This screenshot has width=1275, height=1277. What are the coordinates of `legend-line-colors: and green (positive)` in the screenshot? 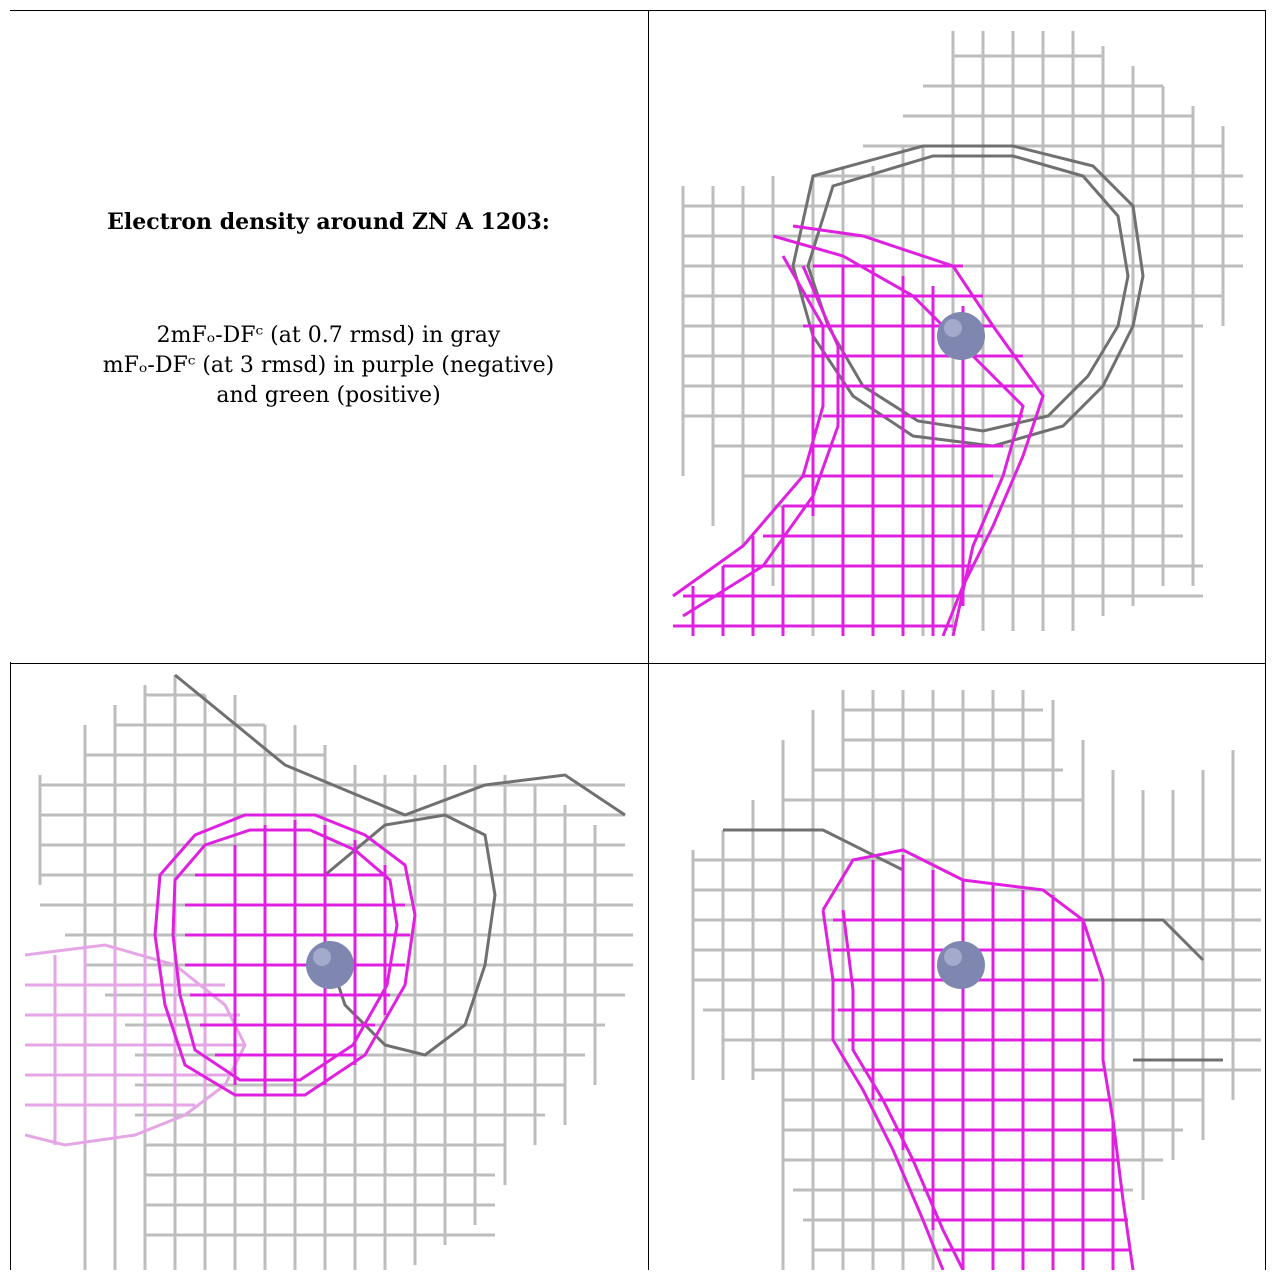 It's located at (328, 395).